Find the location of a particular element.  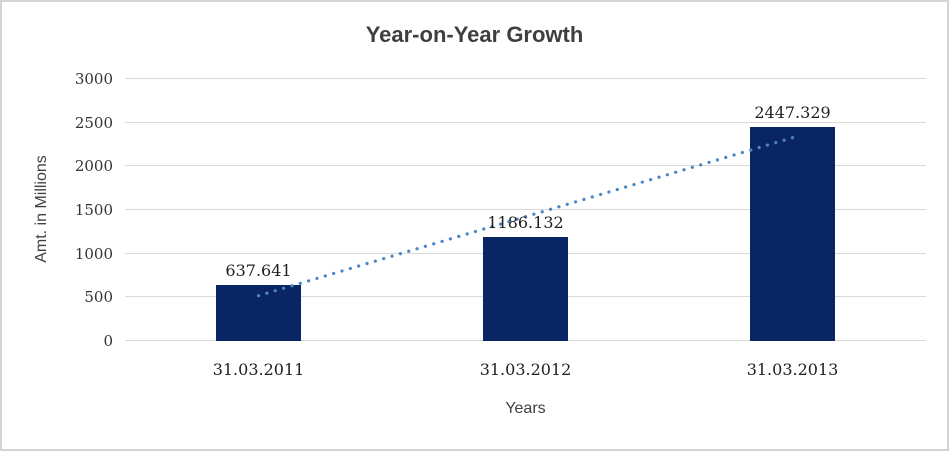

chart-title: Year-on-Year Growth is located at coordinates (474, 34).